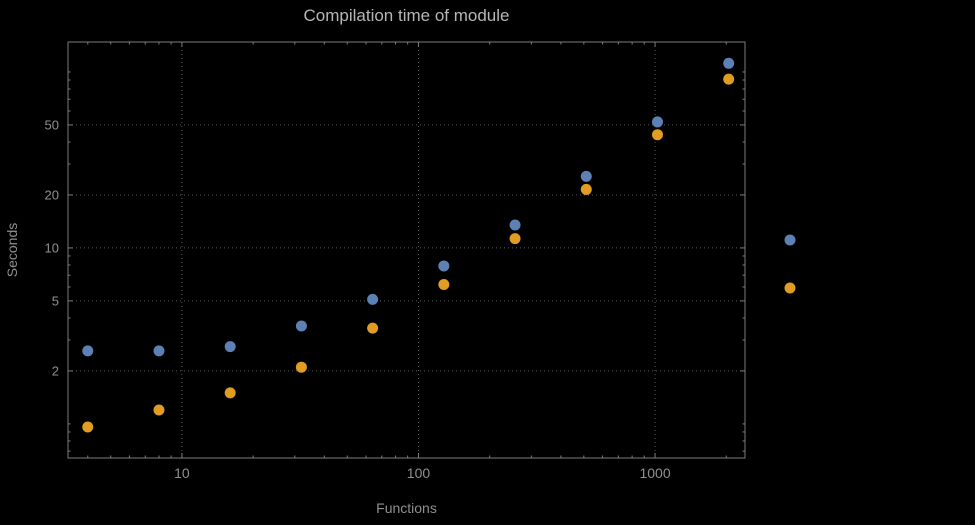 The image size is (975, 525). Describe the element at coordinates (52, 247) in the screenshot. I see `y-tick-label: 10` at that location.